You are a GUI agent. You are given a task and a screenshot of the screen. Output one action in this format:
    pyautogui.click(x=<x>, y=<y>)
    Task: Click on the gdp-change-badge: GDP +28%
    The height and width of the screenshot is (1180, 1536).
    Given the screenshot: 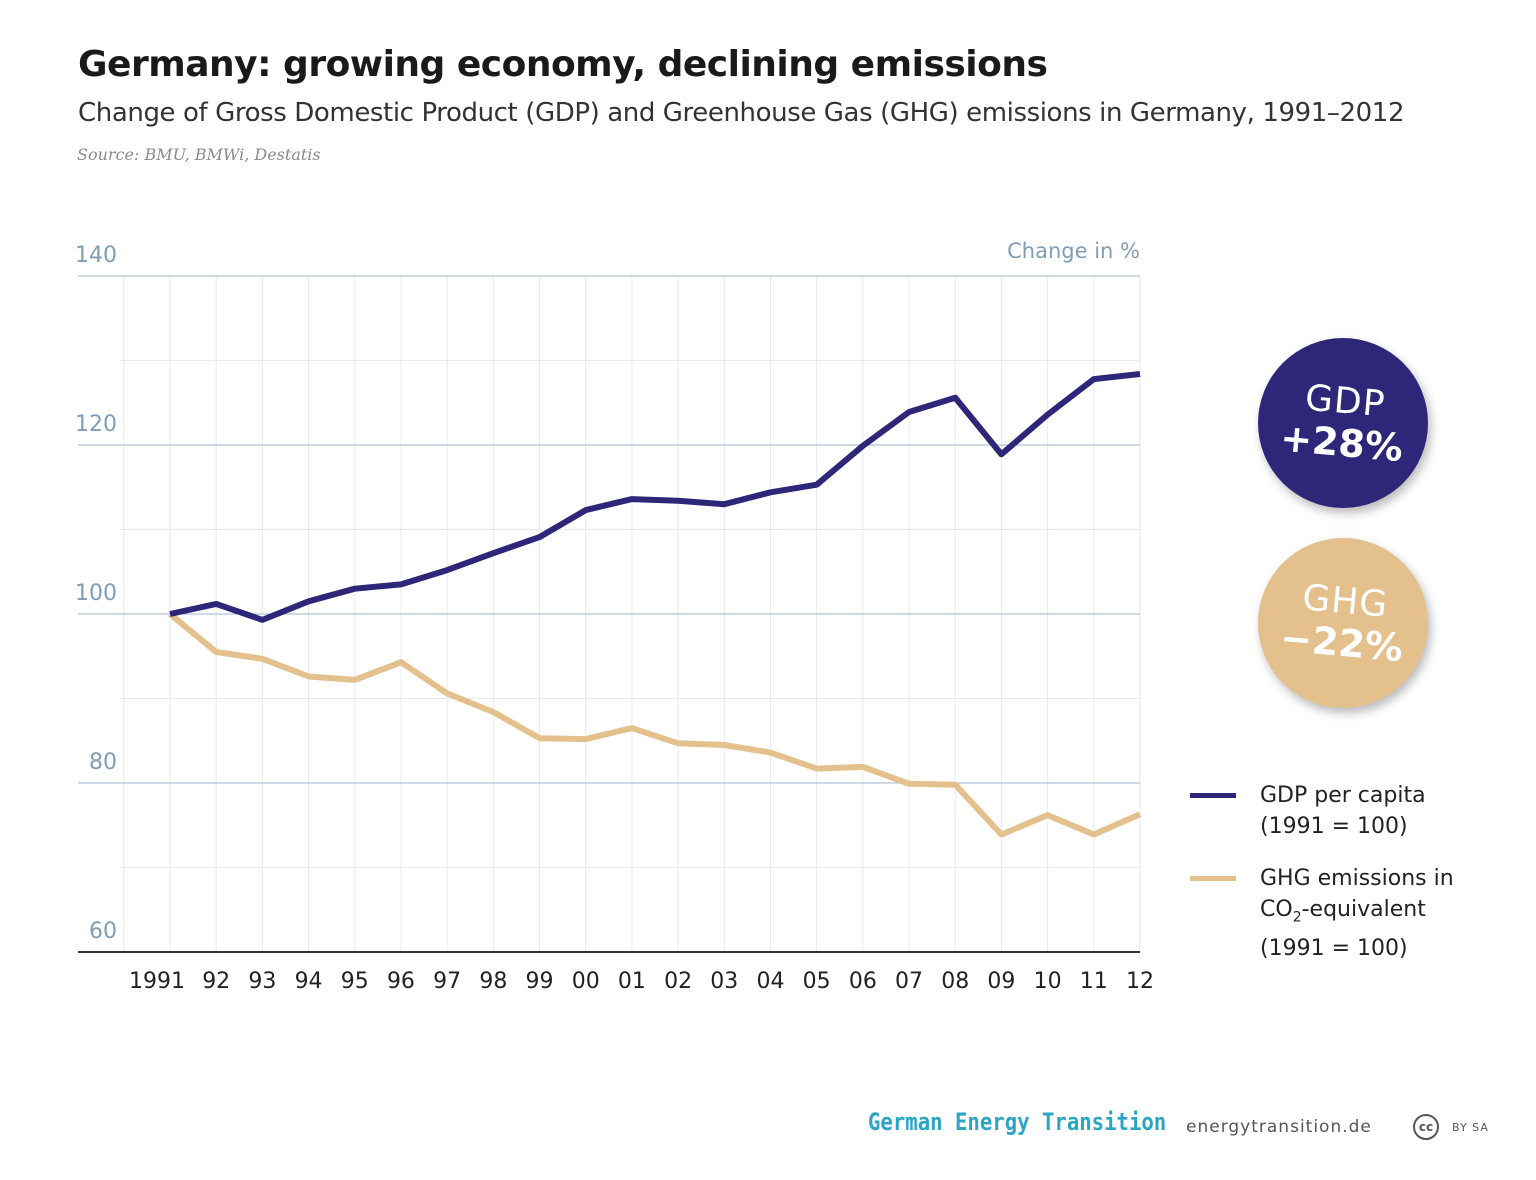 What is the action you would take?
    pyautogui.click(x=1343, y=423)
    